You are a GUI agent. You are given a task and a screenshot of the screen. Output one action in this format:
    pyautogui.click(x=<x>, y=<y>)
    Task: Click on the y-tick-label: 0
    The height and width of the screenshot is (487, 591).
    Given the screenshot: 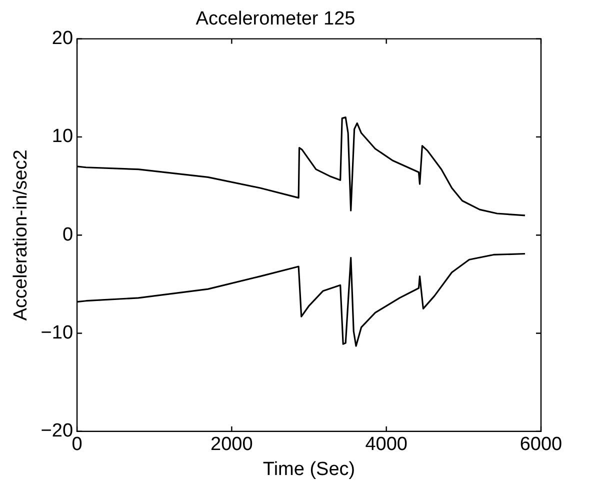 What is the action you would take?
    pyautogui.click(x=68, y=235)
    